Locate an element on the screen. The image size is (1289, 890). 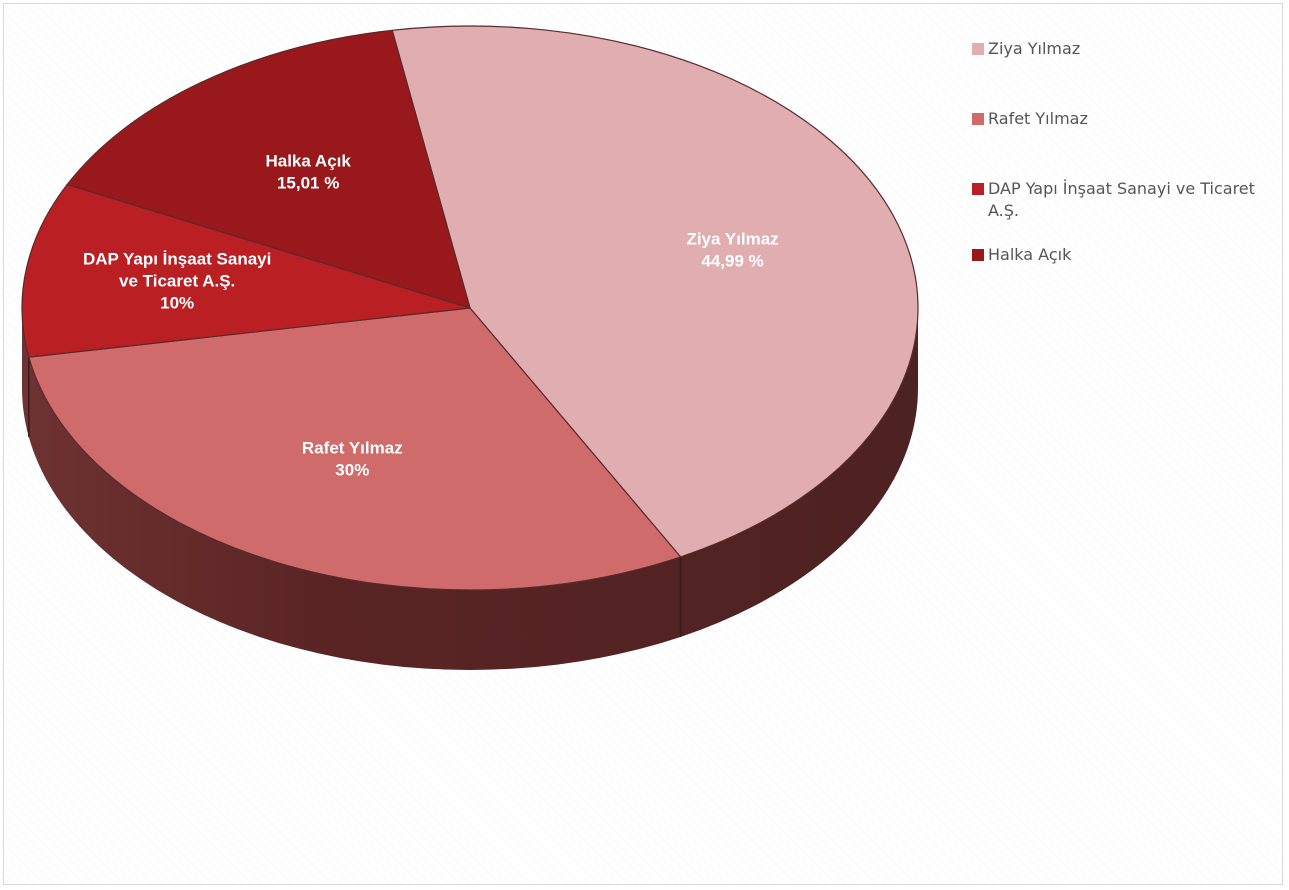
legend-item-dap: DAP Yapı İnşaat Sanayi ve Ticaret A.Ş. is located at coordinates (1122, 200).